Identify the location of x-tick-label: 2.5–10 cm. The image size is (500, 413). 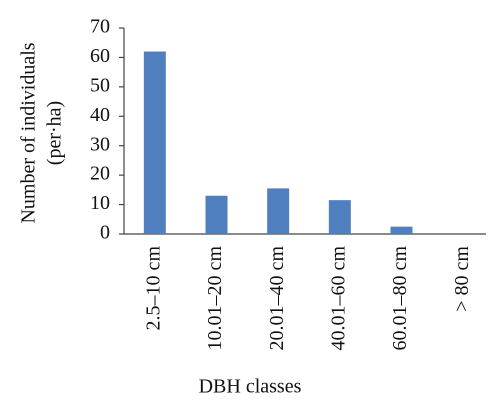
(153, 288).